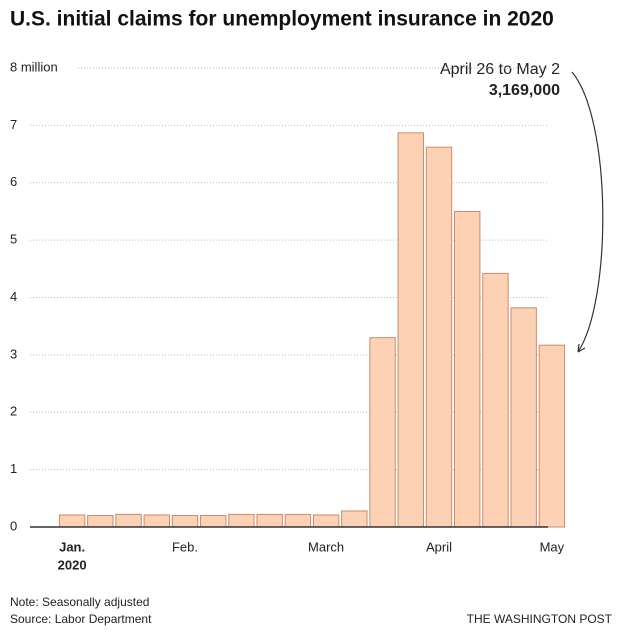  Describe the element at coordinates (13, 411) in the screenshot. I see `y-tick-label: 2` at that location.